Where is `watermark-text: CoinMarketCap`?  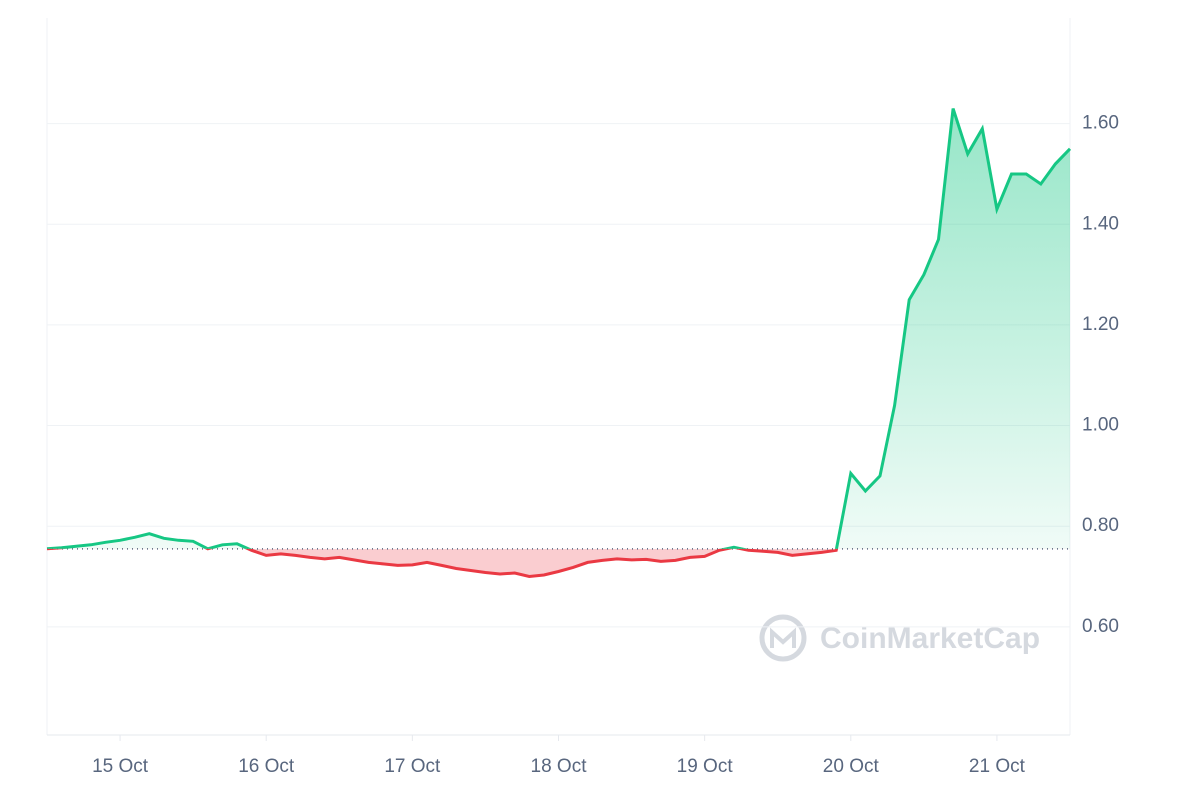 watermark-text: CoinMarketCap is located at coordinates (930, 638).